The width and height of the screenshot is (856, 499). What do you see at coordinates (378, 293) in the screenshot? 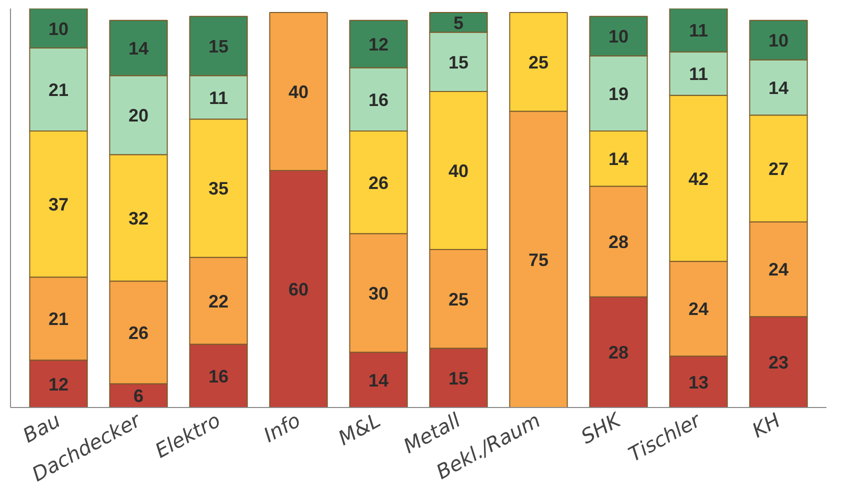
I see `data-label: 30` at bounding box center [378, 293].